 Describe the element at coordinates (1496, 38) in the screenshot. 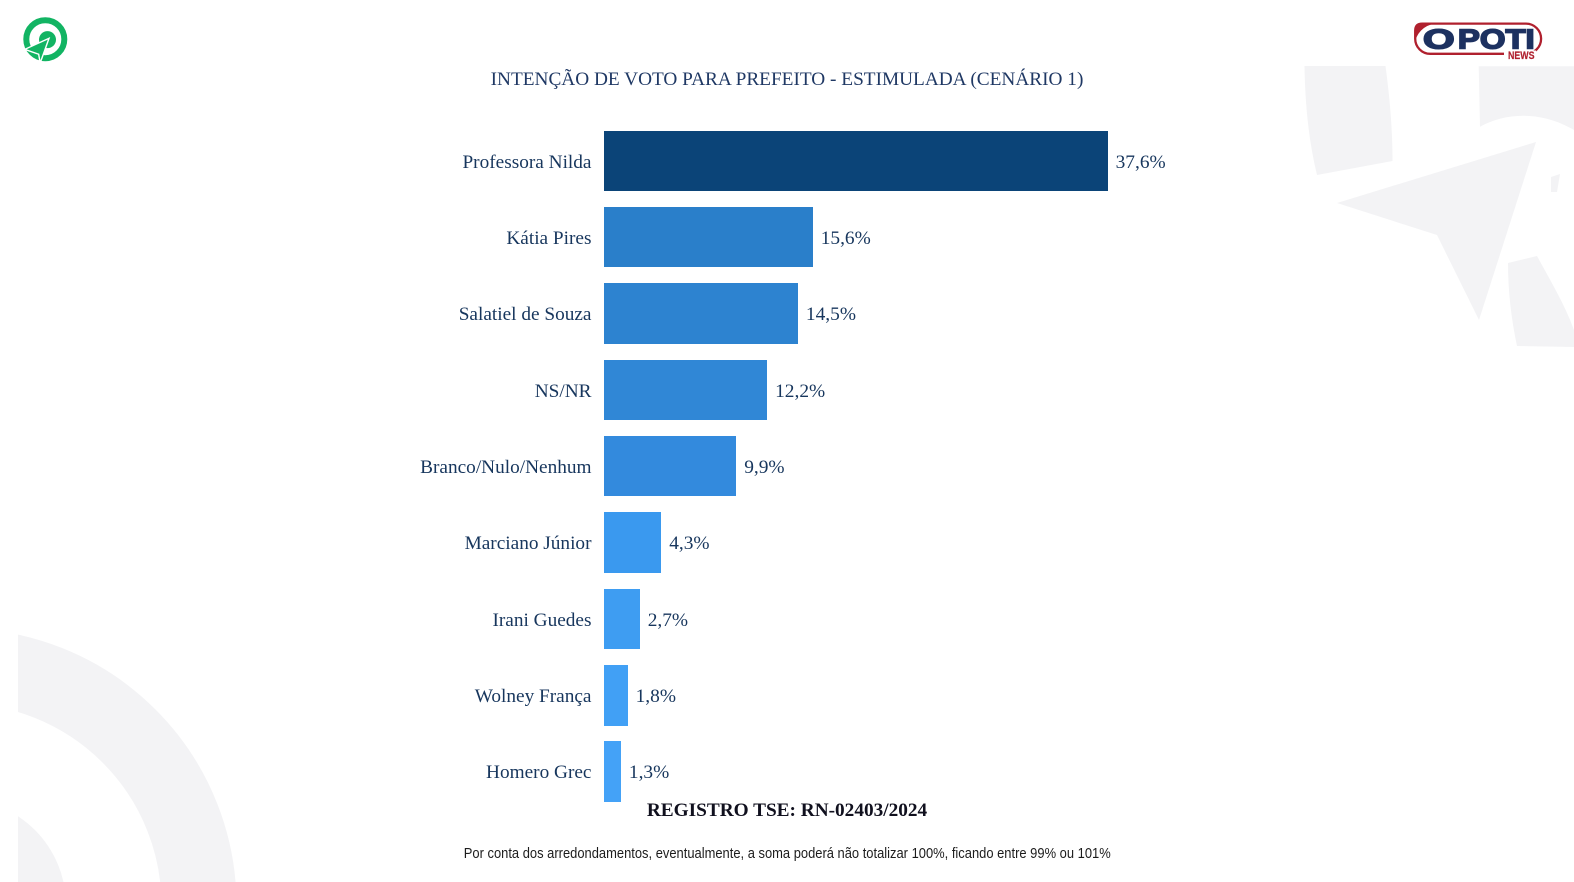

I see `svg-text: POTI` at that location.